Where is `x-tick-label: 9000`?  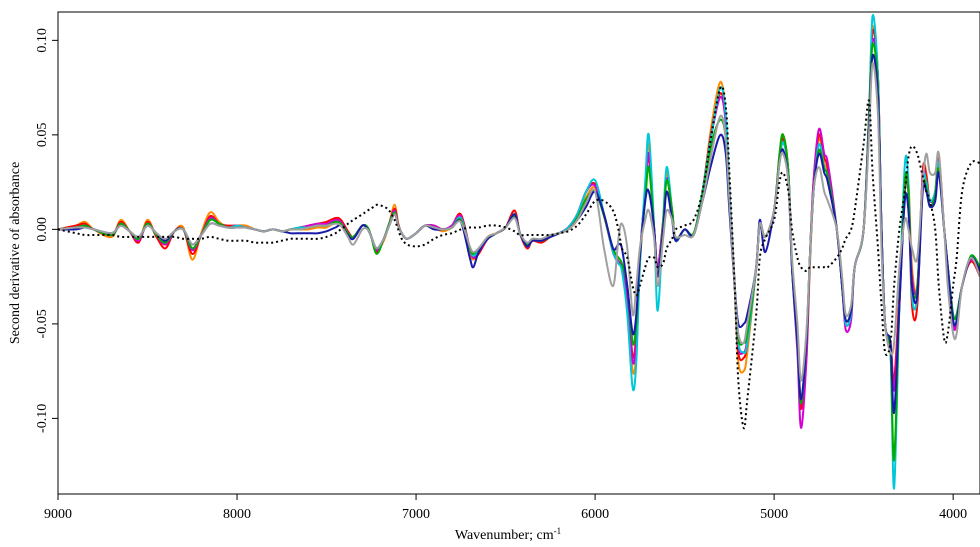
x-tick-label: 9000 is located at coordinates (58, 514).